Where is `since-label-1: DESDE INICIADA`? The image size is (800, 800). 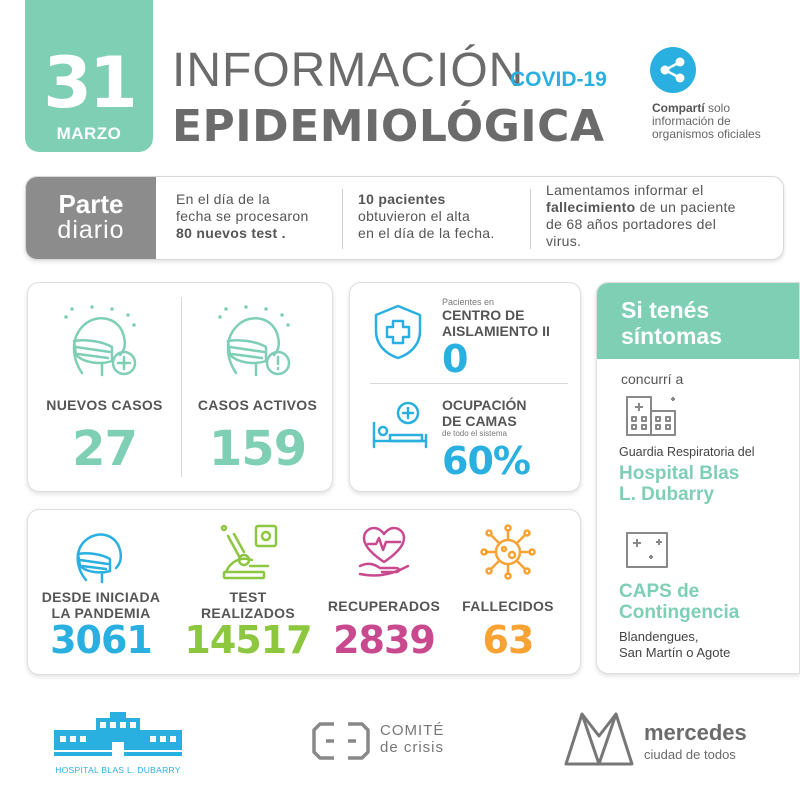 since-label-1: DESDE INICIADA is located at coordinates (101, 597).